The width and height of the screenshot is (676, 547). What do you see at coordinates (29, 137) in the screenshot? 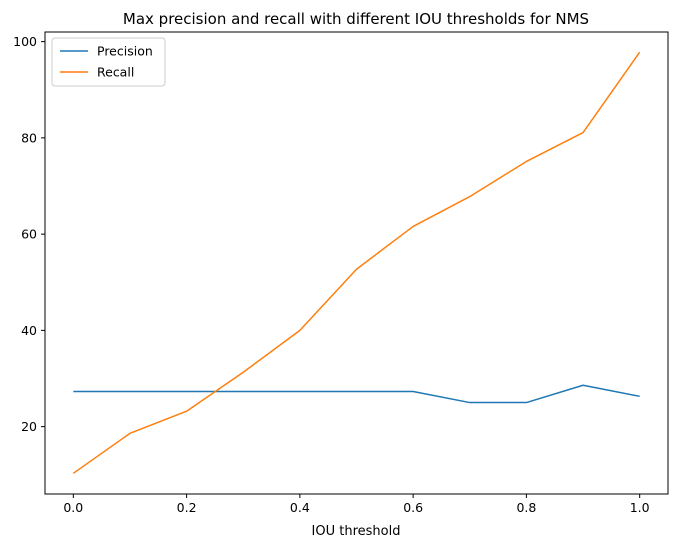
I see `y-tick-label: 80` at bounding box center [29, 137].